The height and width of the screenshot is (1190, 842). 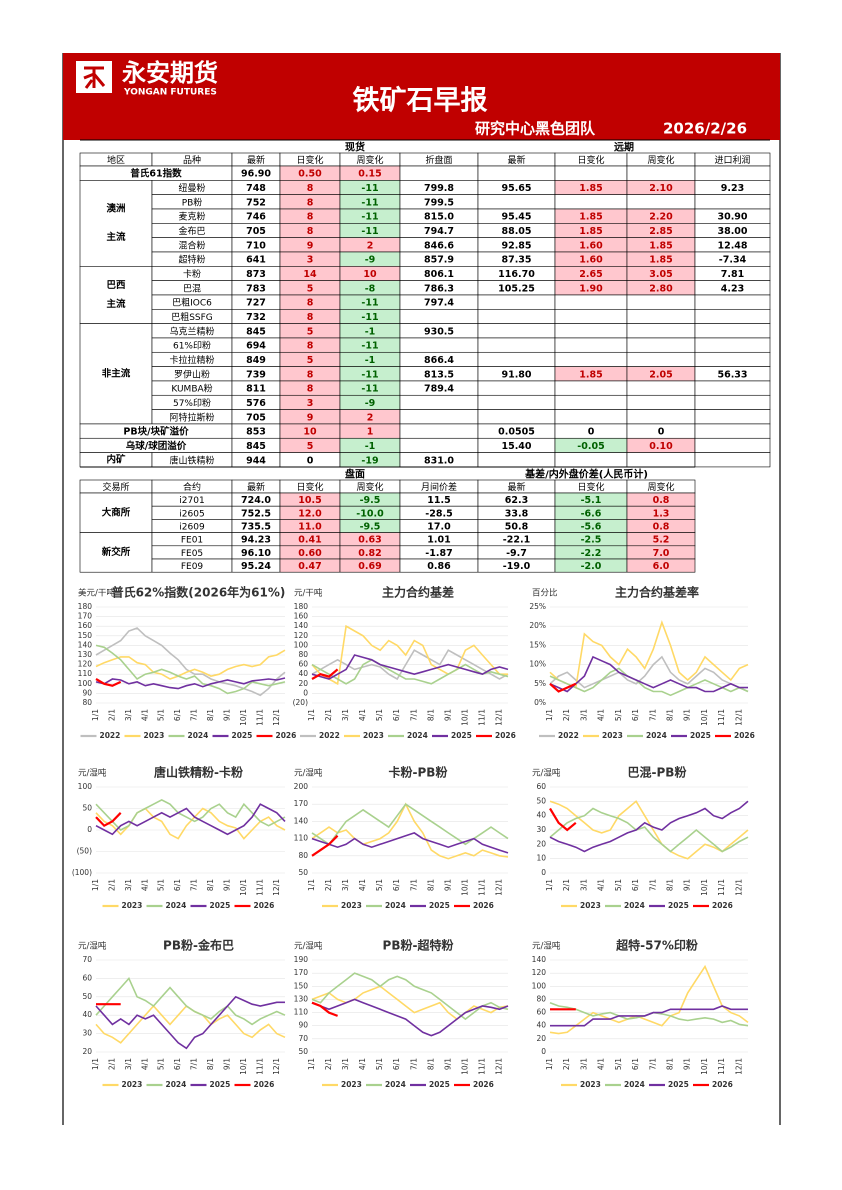 What do you see at coordinates (95, 885) in the screenshot?
I see `x-tick-label: 1/1` at bounding box center [95, 885].